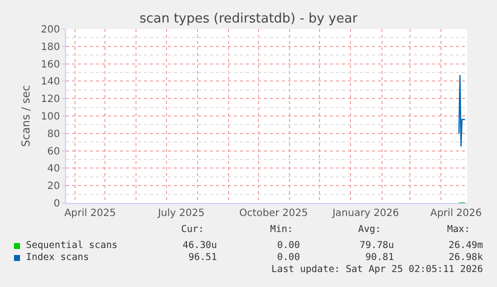 The height and width of the screenshot is (287, 497). I want to click on y-tick-label: 80, so click(53, 134).